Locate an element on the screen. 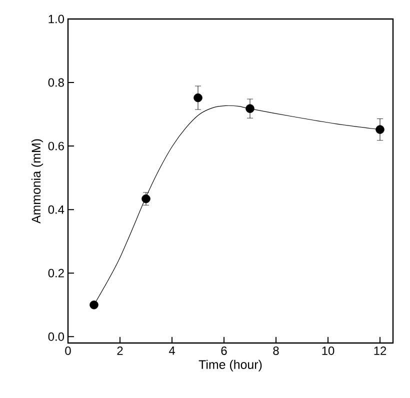 This screenshot has width=410, height=398. y-tick-label: 0.6 is located at coordinates (56, 146).